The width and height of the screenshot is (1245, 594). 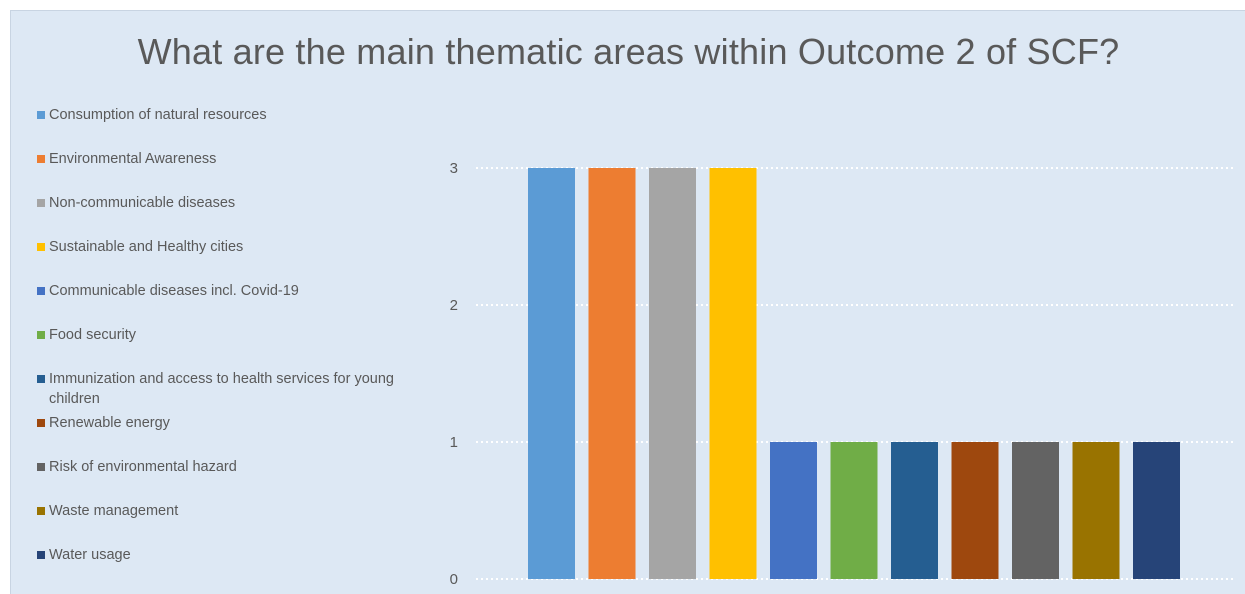 I want to click on legend-item: Consumption of natural resources, so click(x=242, y=115).